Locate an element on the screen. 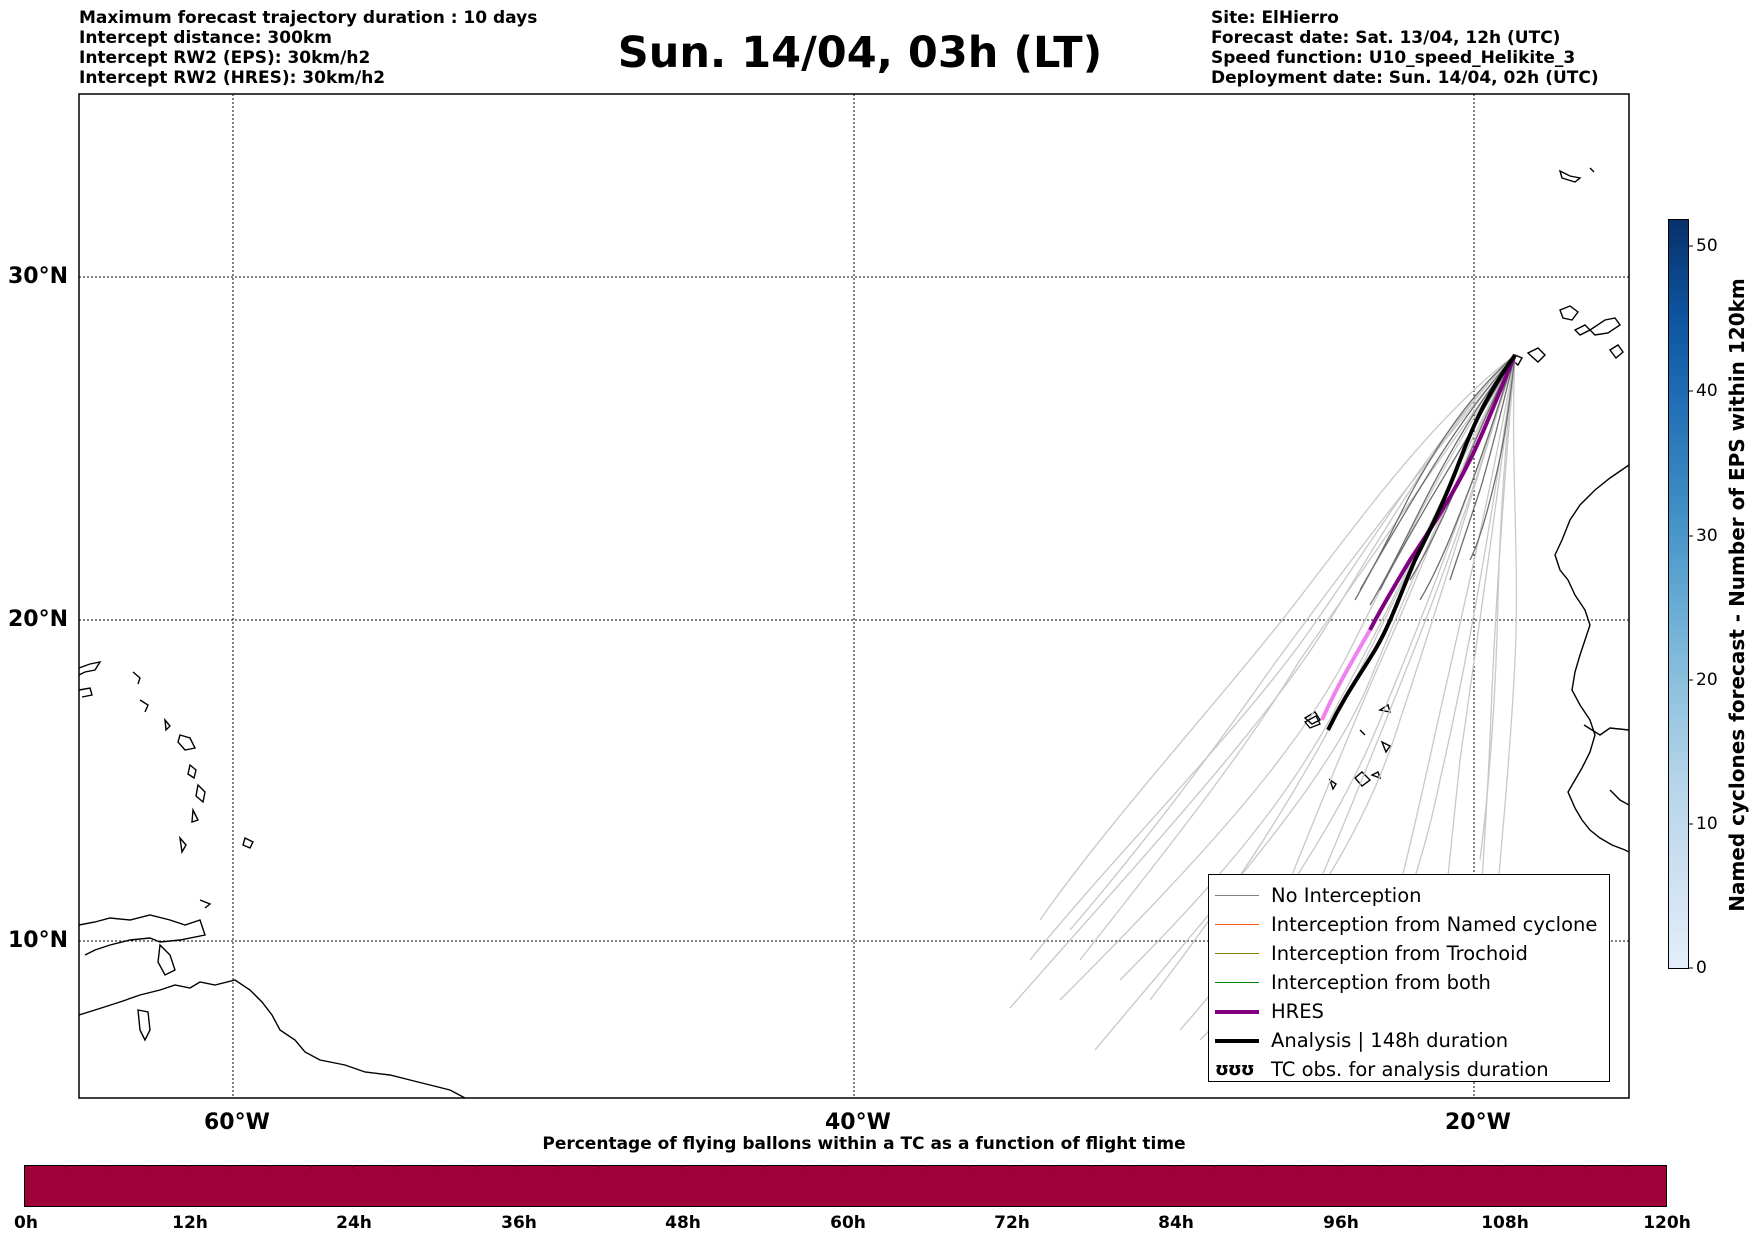 The image size is (1752, 1241). flight-time-tick: 108h is located at coordinates (1505, 1223).